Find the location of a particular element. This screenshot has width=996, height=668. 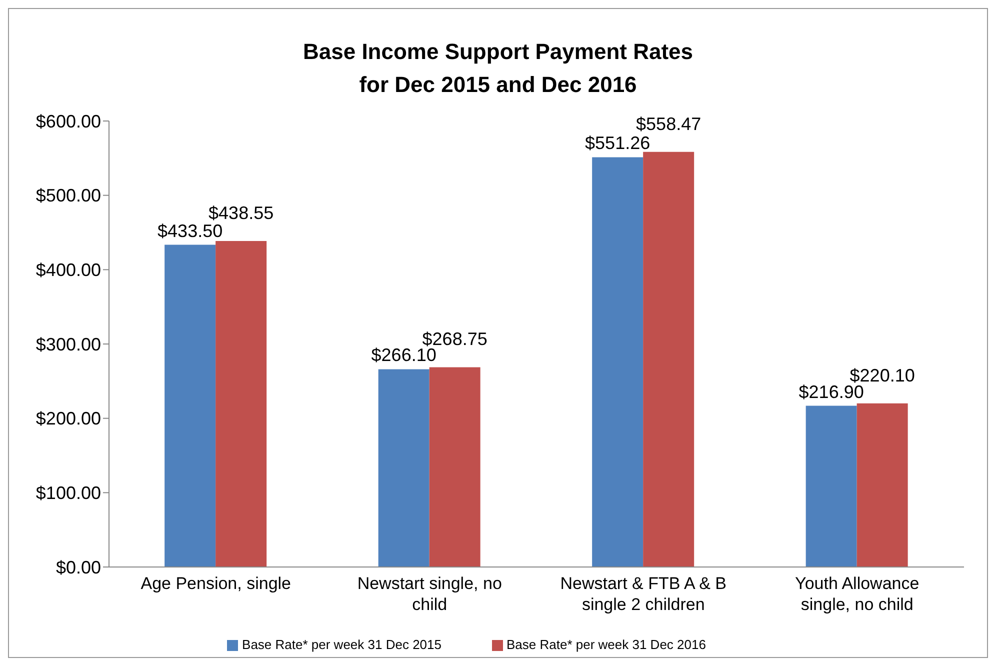

x-tick-label: Newstart & FTB A & B single 2 children is located at coordinates (643, 594).